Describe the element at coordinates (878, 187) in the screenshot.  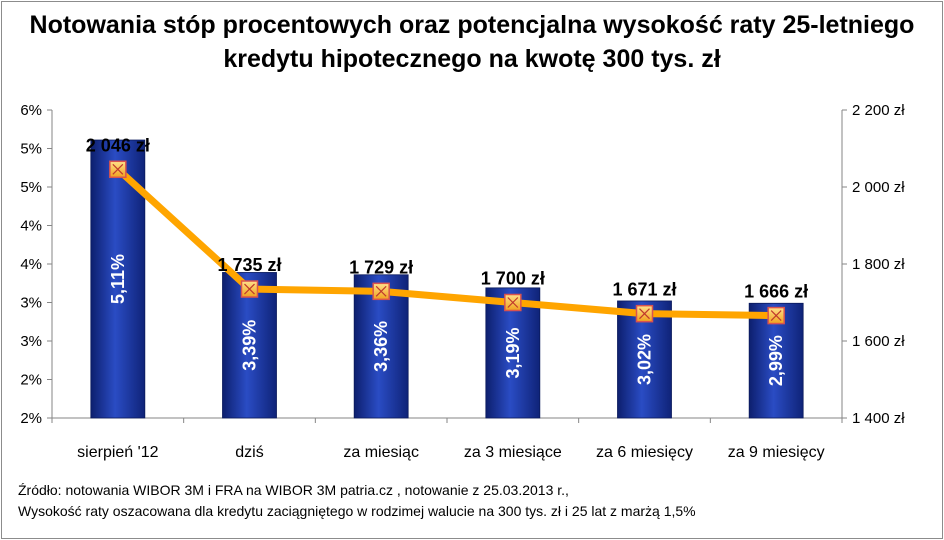
I see `right-tick-label: 2 000 zł` at that location.